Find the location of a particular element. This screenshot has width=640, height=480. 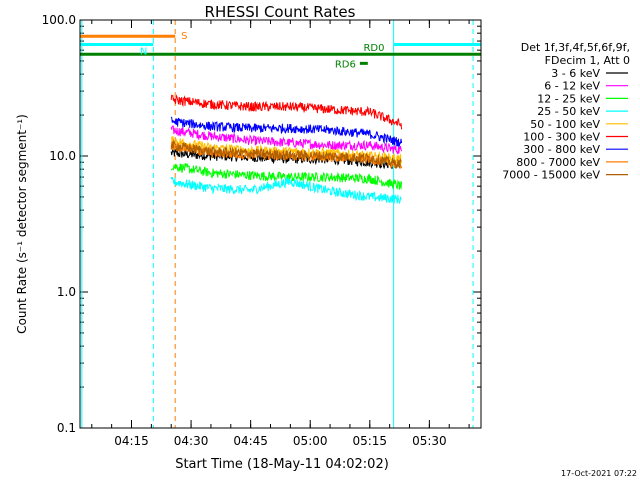

legend-title-line-1: Det 1f,3f,4f,5f,6f,9f, is located at coordinates (575, 47).